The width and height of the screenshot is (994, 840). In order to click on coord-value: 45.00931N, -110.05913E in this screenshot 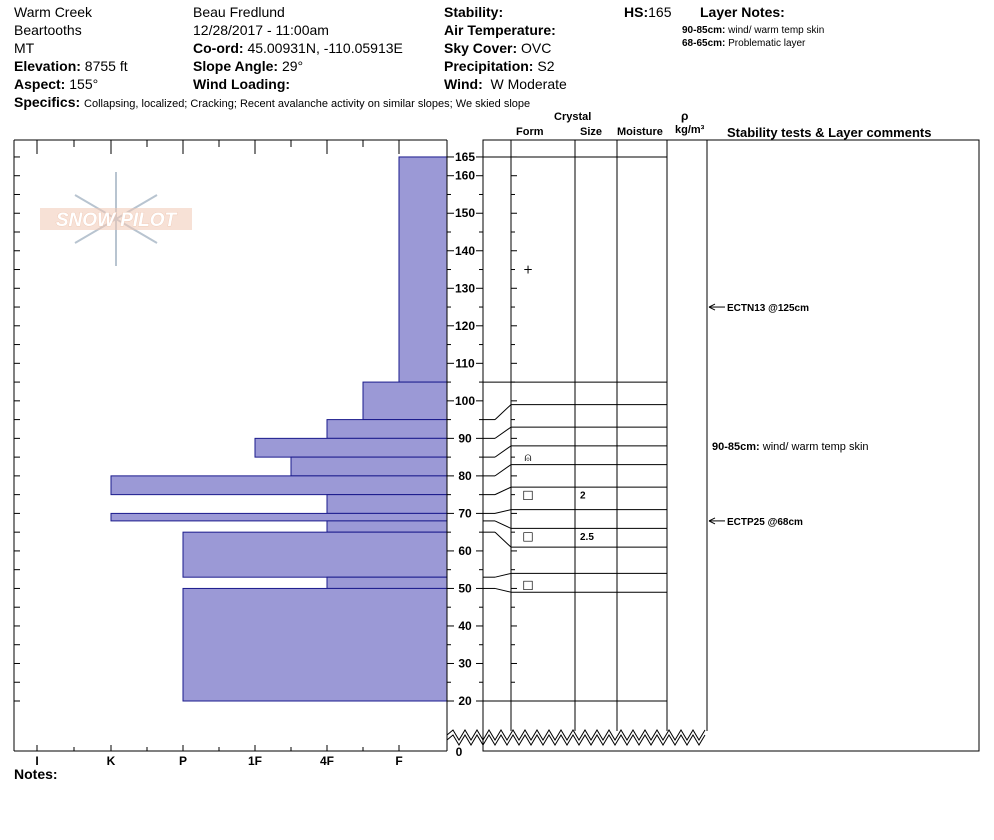, I will do `click(325, 48)`.